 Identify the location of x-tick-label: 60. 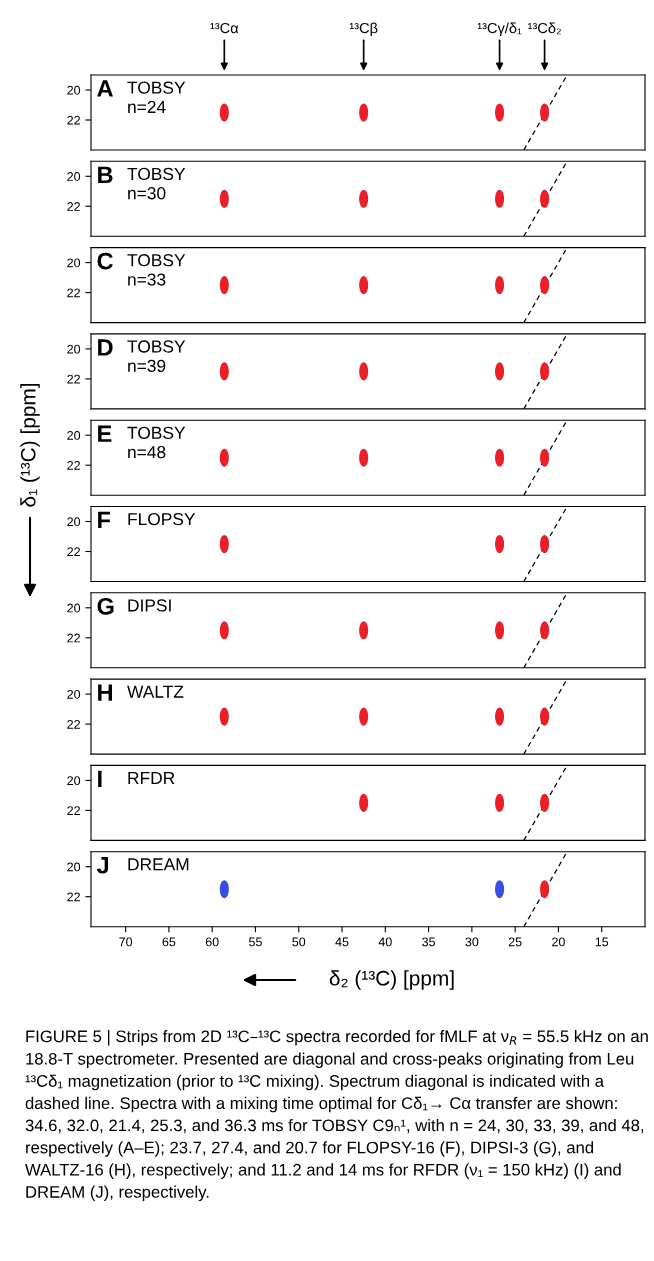
(212, 942).